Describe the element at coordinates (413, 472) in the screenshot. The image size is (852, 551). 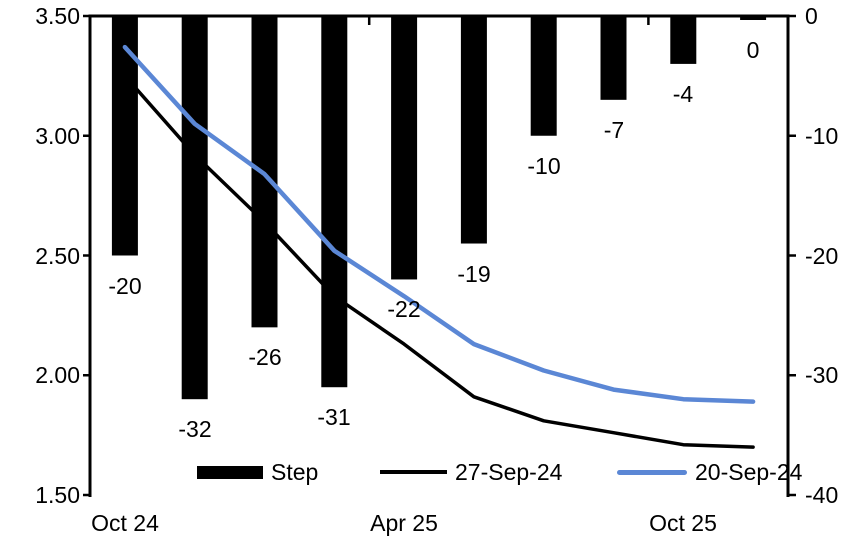
I see `line-27-sep-24-swatch` at that location.